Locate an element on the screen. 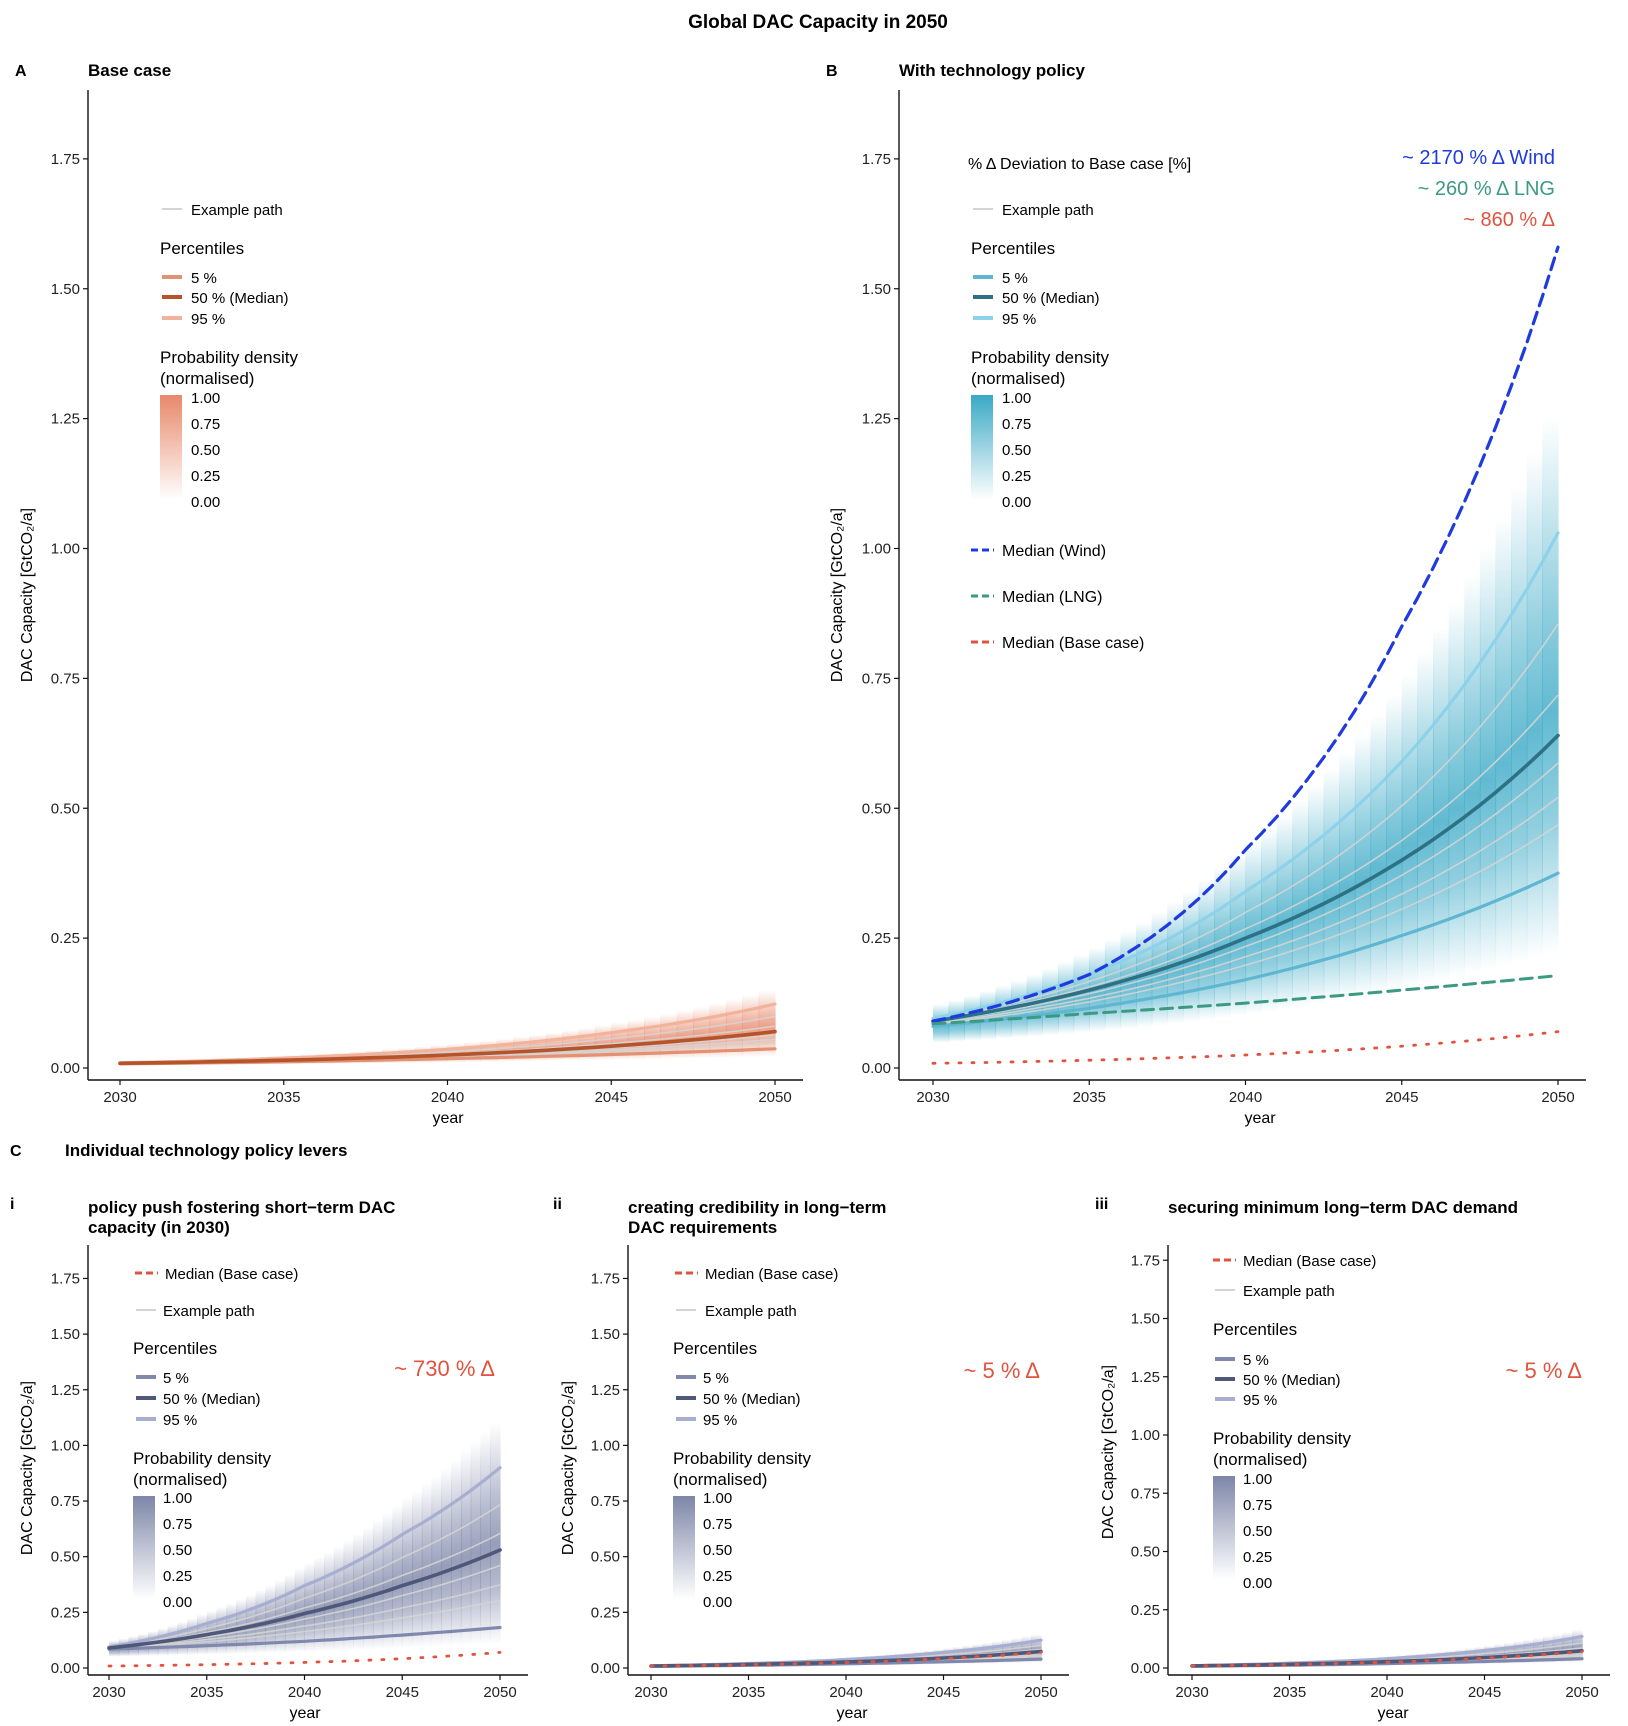  legend-p5-label: 5 % is located at coordinates (1015, 278).